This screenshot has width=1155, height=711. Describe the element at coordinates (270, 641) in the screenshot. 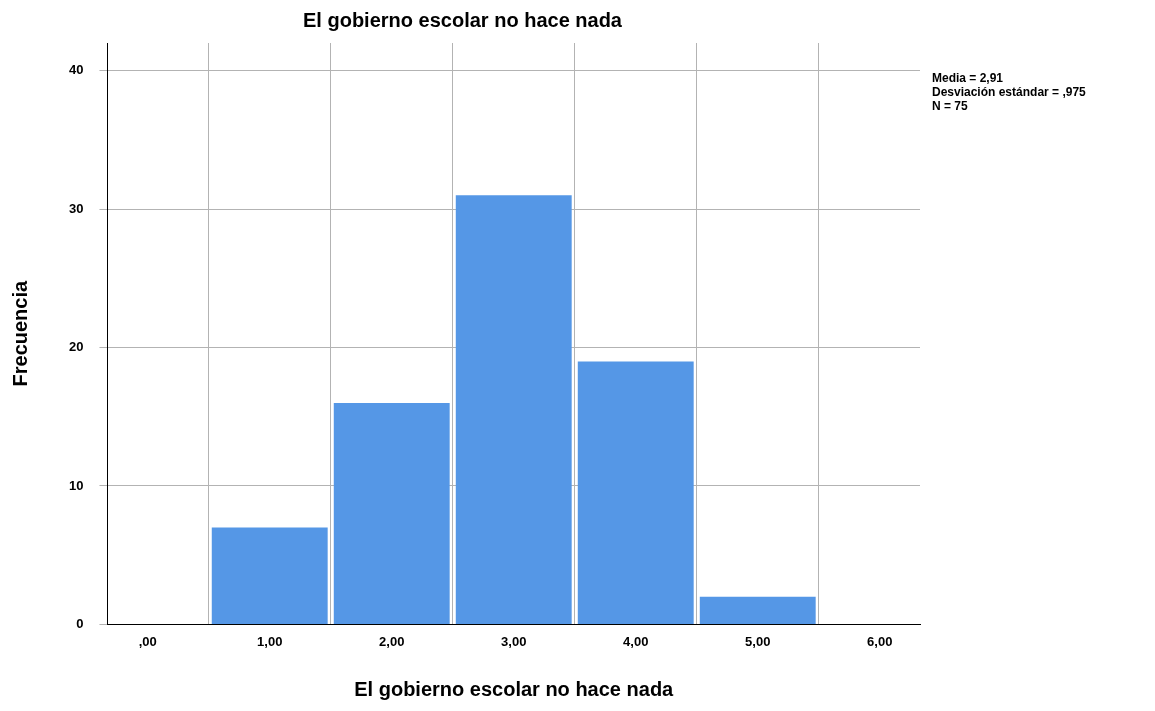

I see `x-tick-label: 1,00` at that location.